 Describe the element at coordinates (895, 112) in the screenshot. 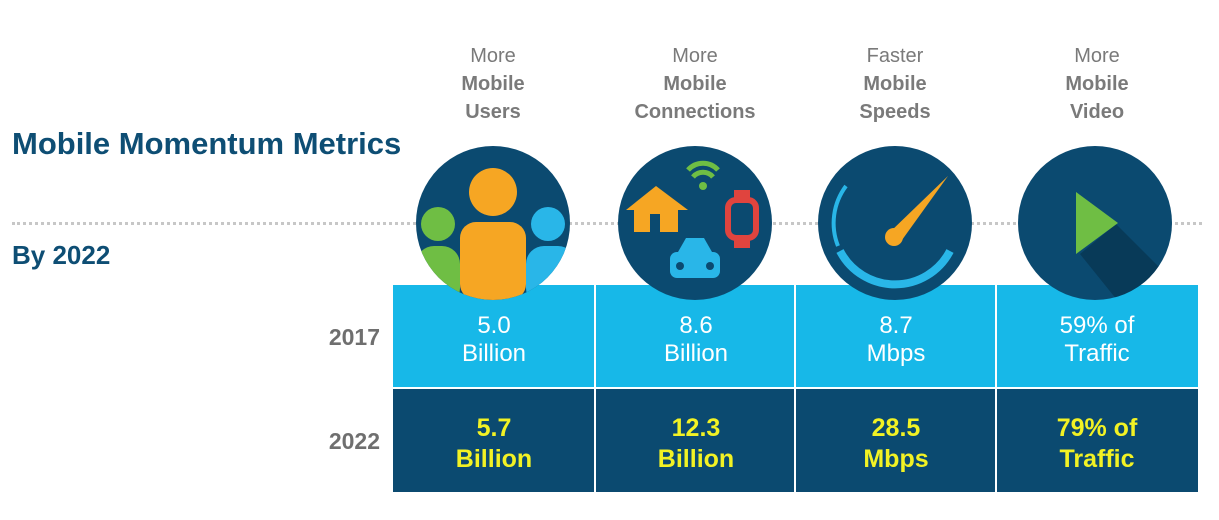

I see `header-line-bottom: Speeds` at that location.